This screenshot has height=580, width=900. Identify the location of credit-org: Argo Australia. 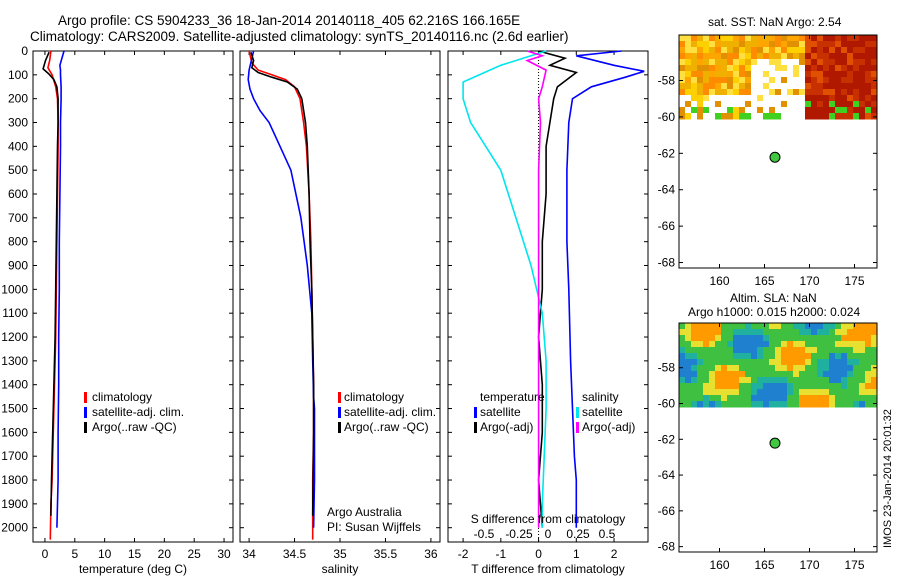
(364, 512).